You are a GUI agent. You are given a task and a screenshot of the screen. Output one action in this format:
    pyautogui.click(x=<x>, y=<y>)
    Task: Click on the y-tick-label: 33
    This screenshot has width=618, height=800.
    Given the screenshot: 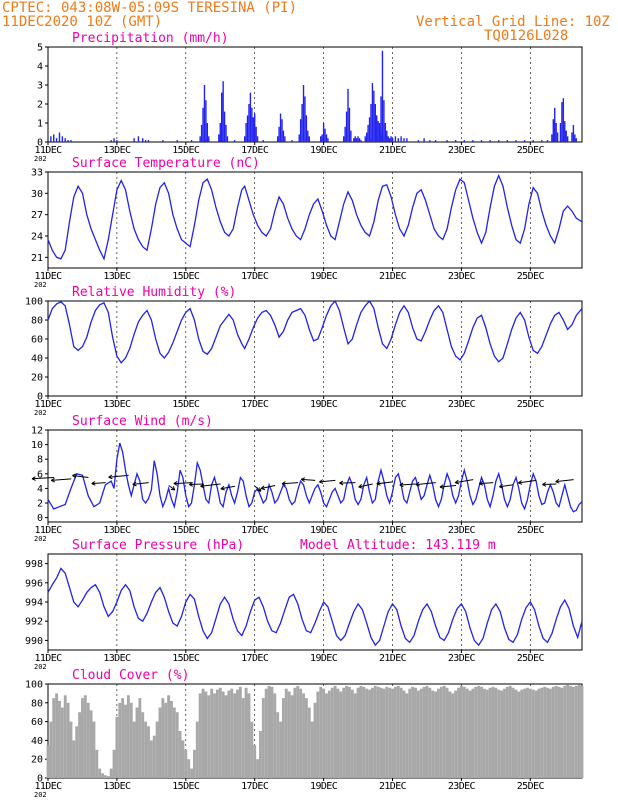 What is the action you would take?
    pyautogui.click(x=37, y=173)
    